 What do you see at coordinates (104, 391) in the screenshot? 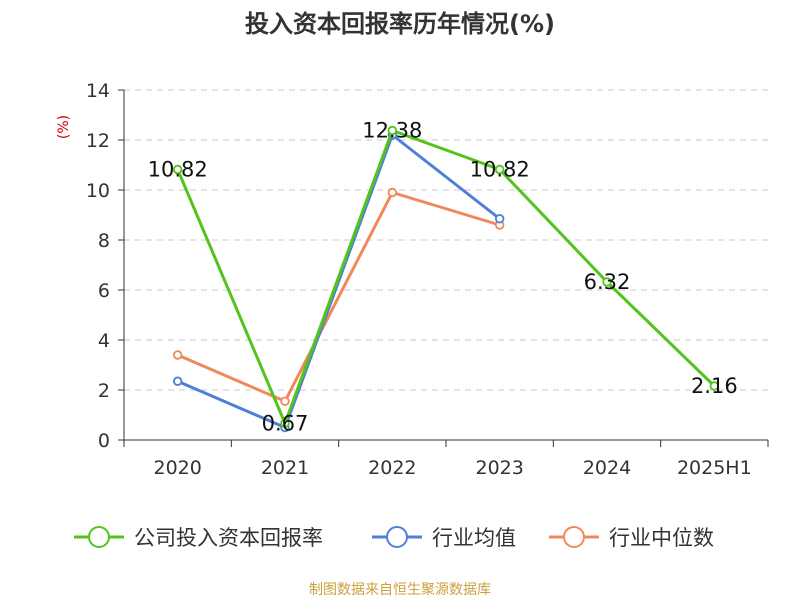
I see `y-tick-label: 2` at bounding box center [104, 391].